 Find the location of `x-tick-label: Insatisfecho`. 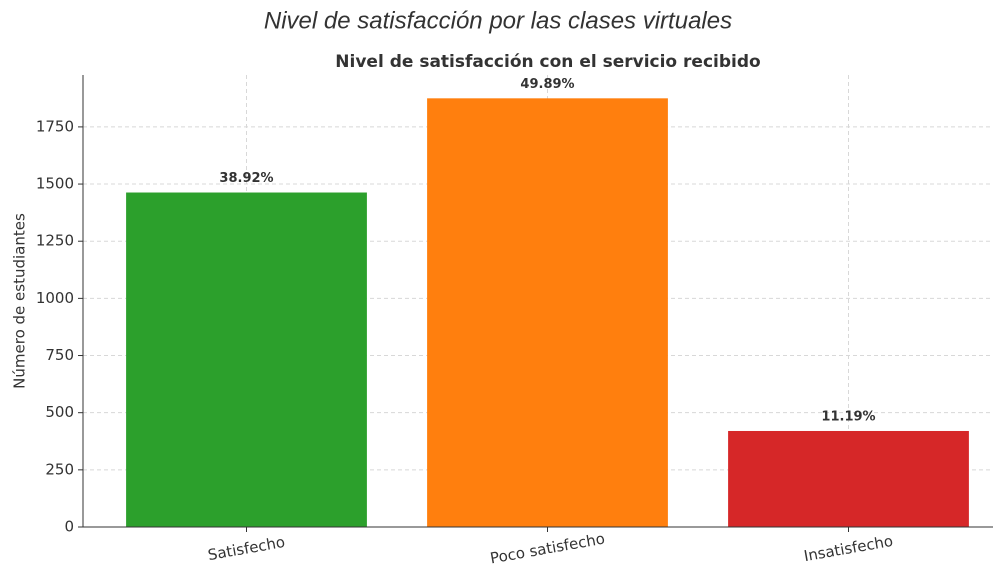

x-tick-label: Insatisfecho is located at coordinates (848, 548).